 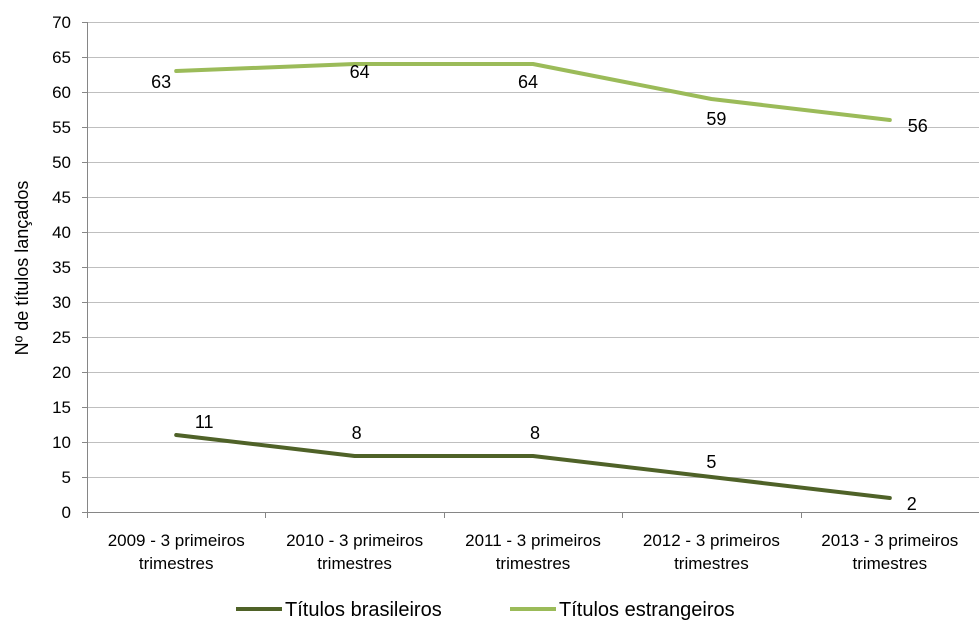 I want to click on y-tick-label: 20, so click(x=61, y=372).